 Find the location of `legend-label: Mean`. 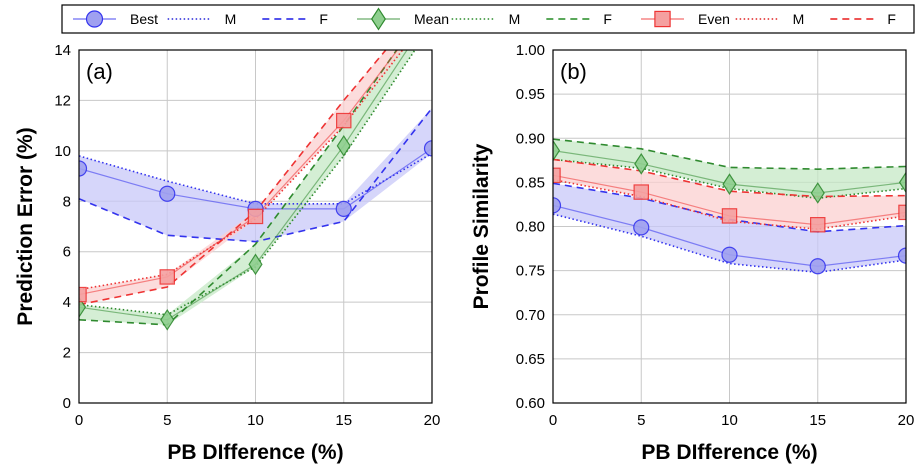

legend-label: Mean is located at coordinates (431, 19).